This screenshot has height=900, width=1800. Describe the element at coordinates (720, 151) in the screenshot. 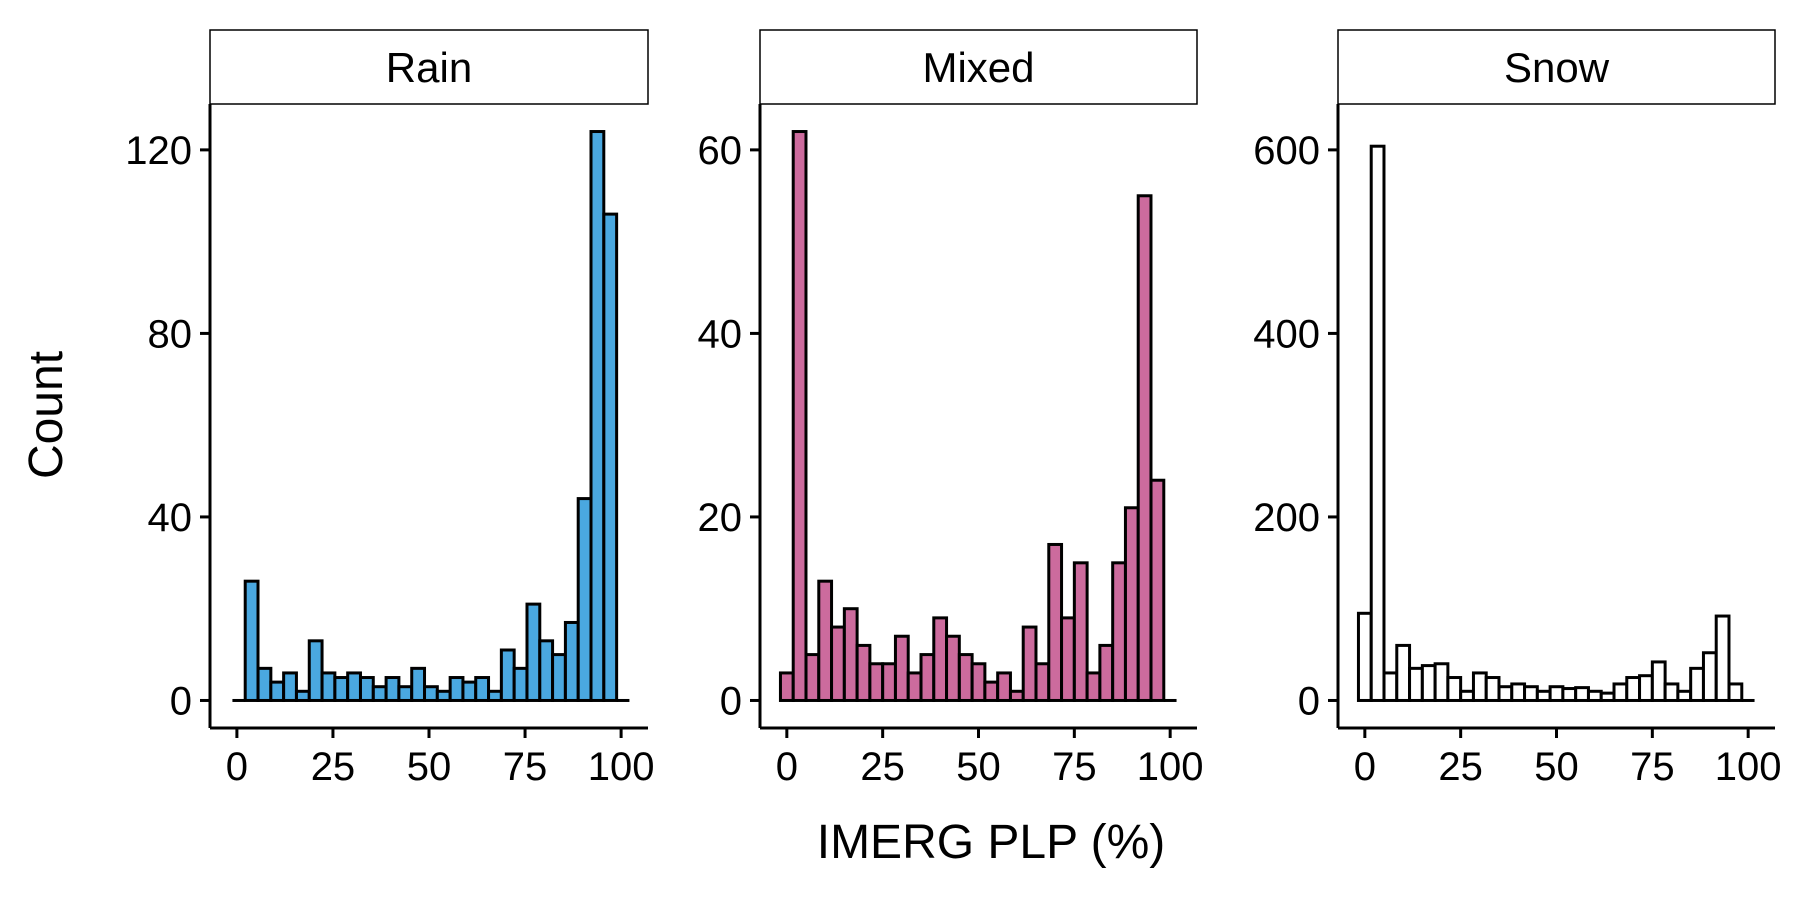

I see `y-tick-label: 60` at that location.